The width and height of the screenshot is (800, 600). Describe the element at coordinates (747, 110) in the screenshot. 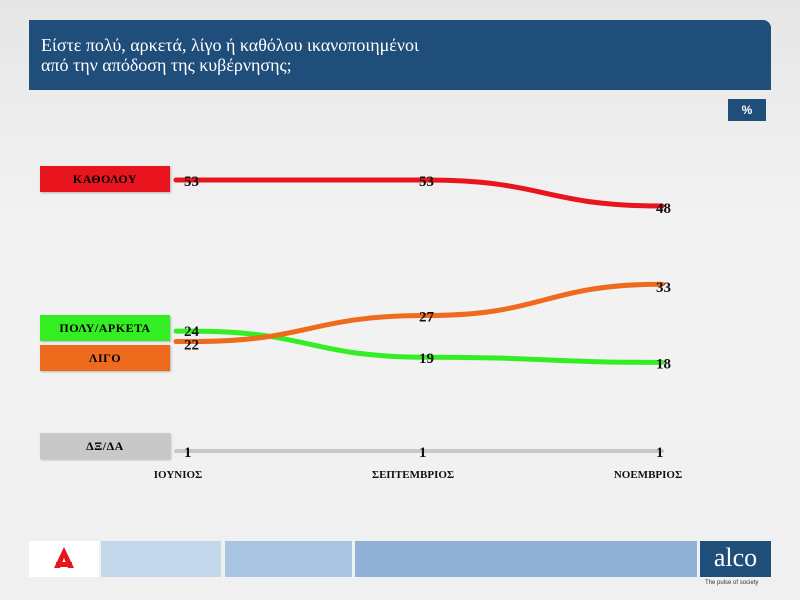

I see `unit-badge: %` at that location.